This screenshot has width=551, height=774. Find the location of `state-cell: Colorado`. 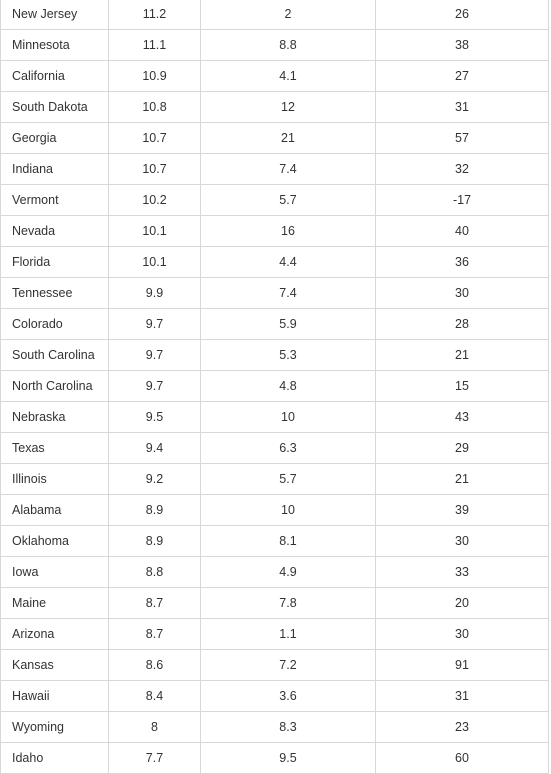

state-cell: Colorado is located at coordinates (54, 324).